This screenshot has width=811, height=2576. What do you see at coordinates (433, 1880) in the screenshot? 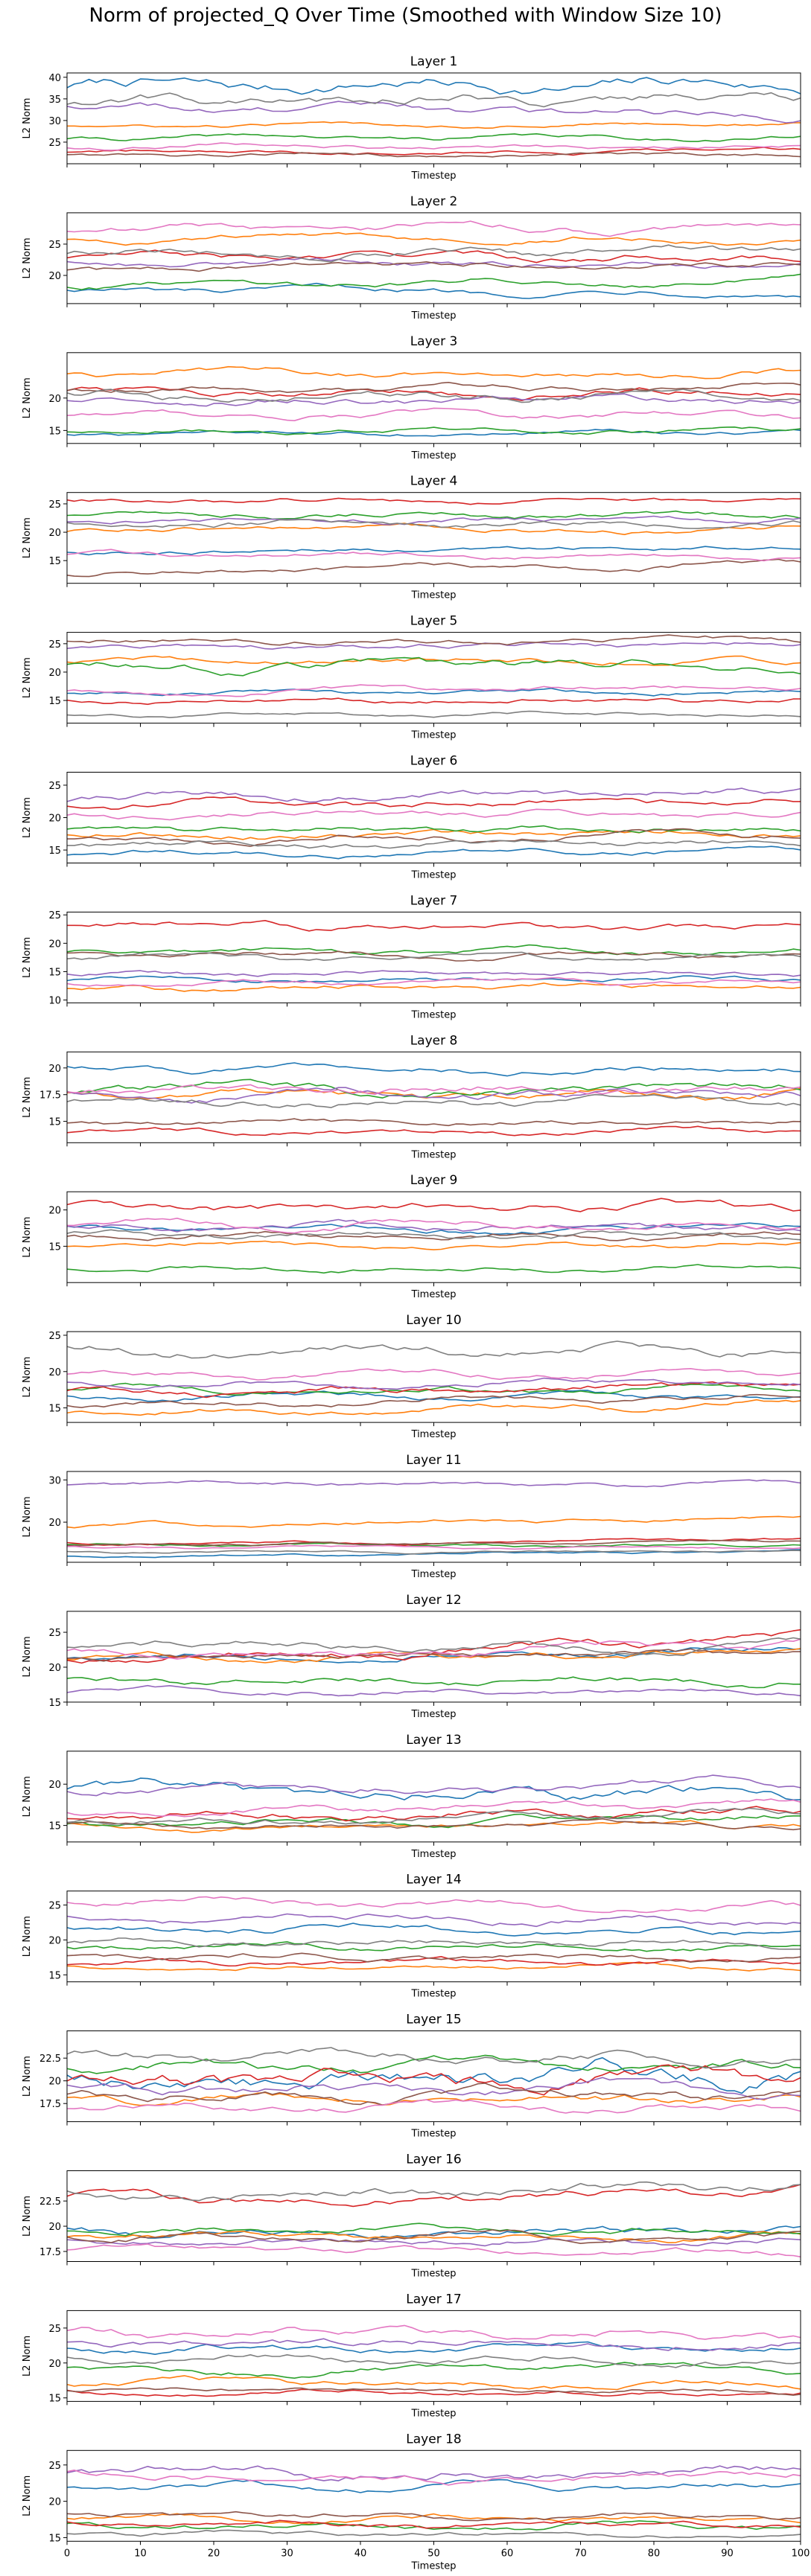
I see `subplot-title: Layer 14` at bounding box center [433, 1880].